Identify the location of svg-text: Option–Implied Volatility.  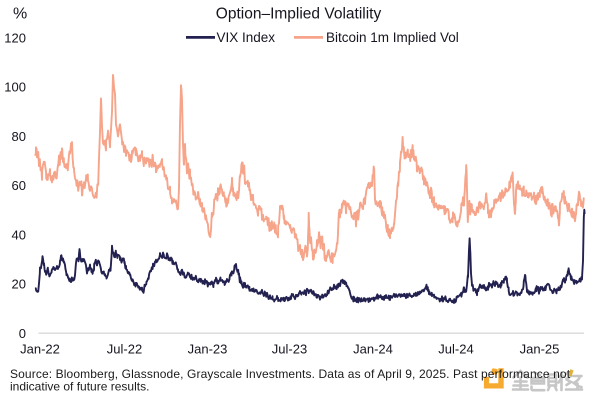
(299, 13).